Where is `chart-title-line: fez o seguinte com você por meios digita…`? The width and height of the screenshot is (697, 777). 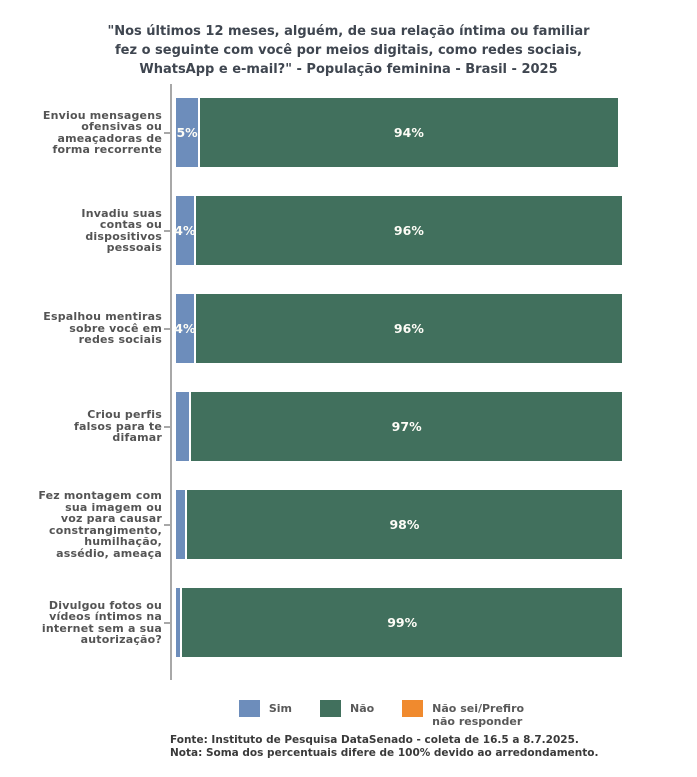
chart-title-line: fez o seguinte com você por meios digita… is located at coordinates (348, 50).